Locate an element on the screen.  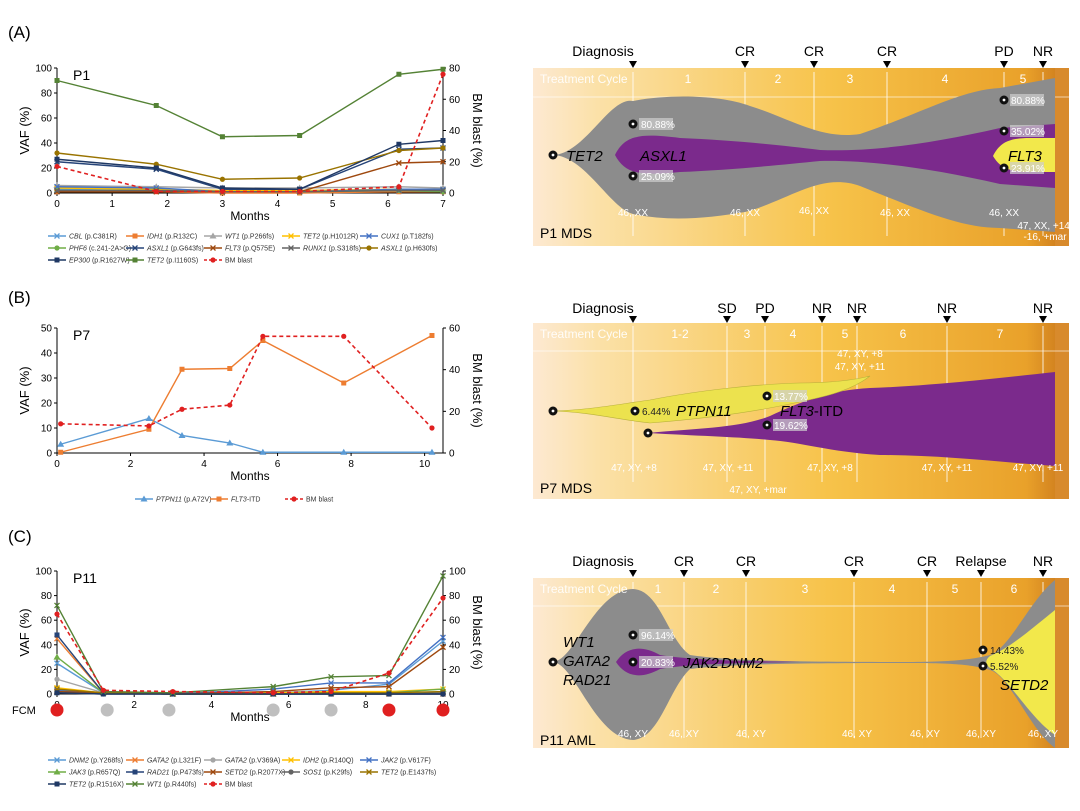
y-tick-label: 30 is located at coordinates (47, 379).